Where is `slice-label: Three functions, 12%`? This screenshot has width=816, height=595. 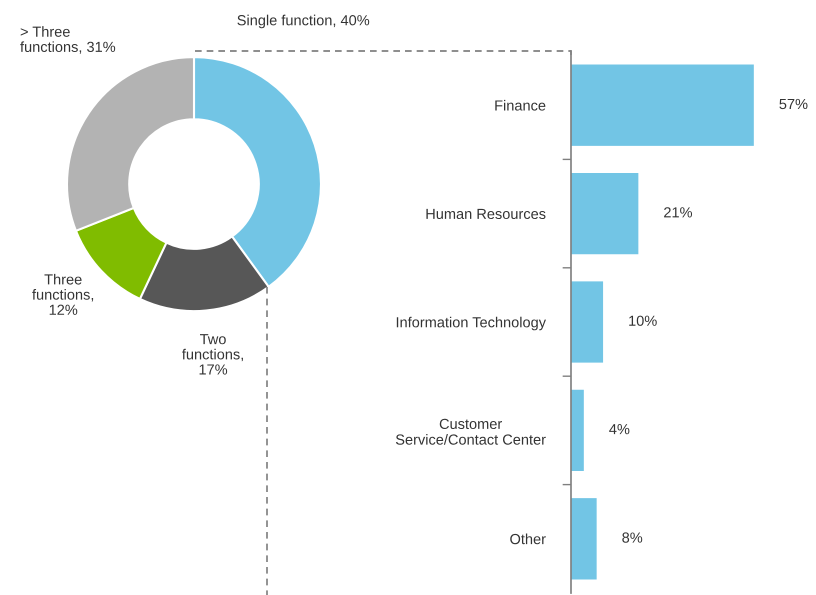 slice-label: Three functions, 12% is located at coordinates (63, 294).